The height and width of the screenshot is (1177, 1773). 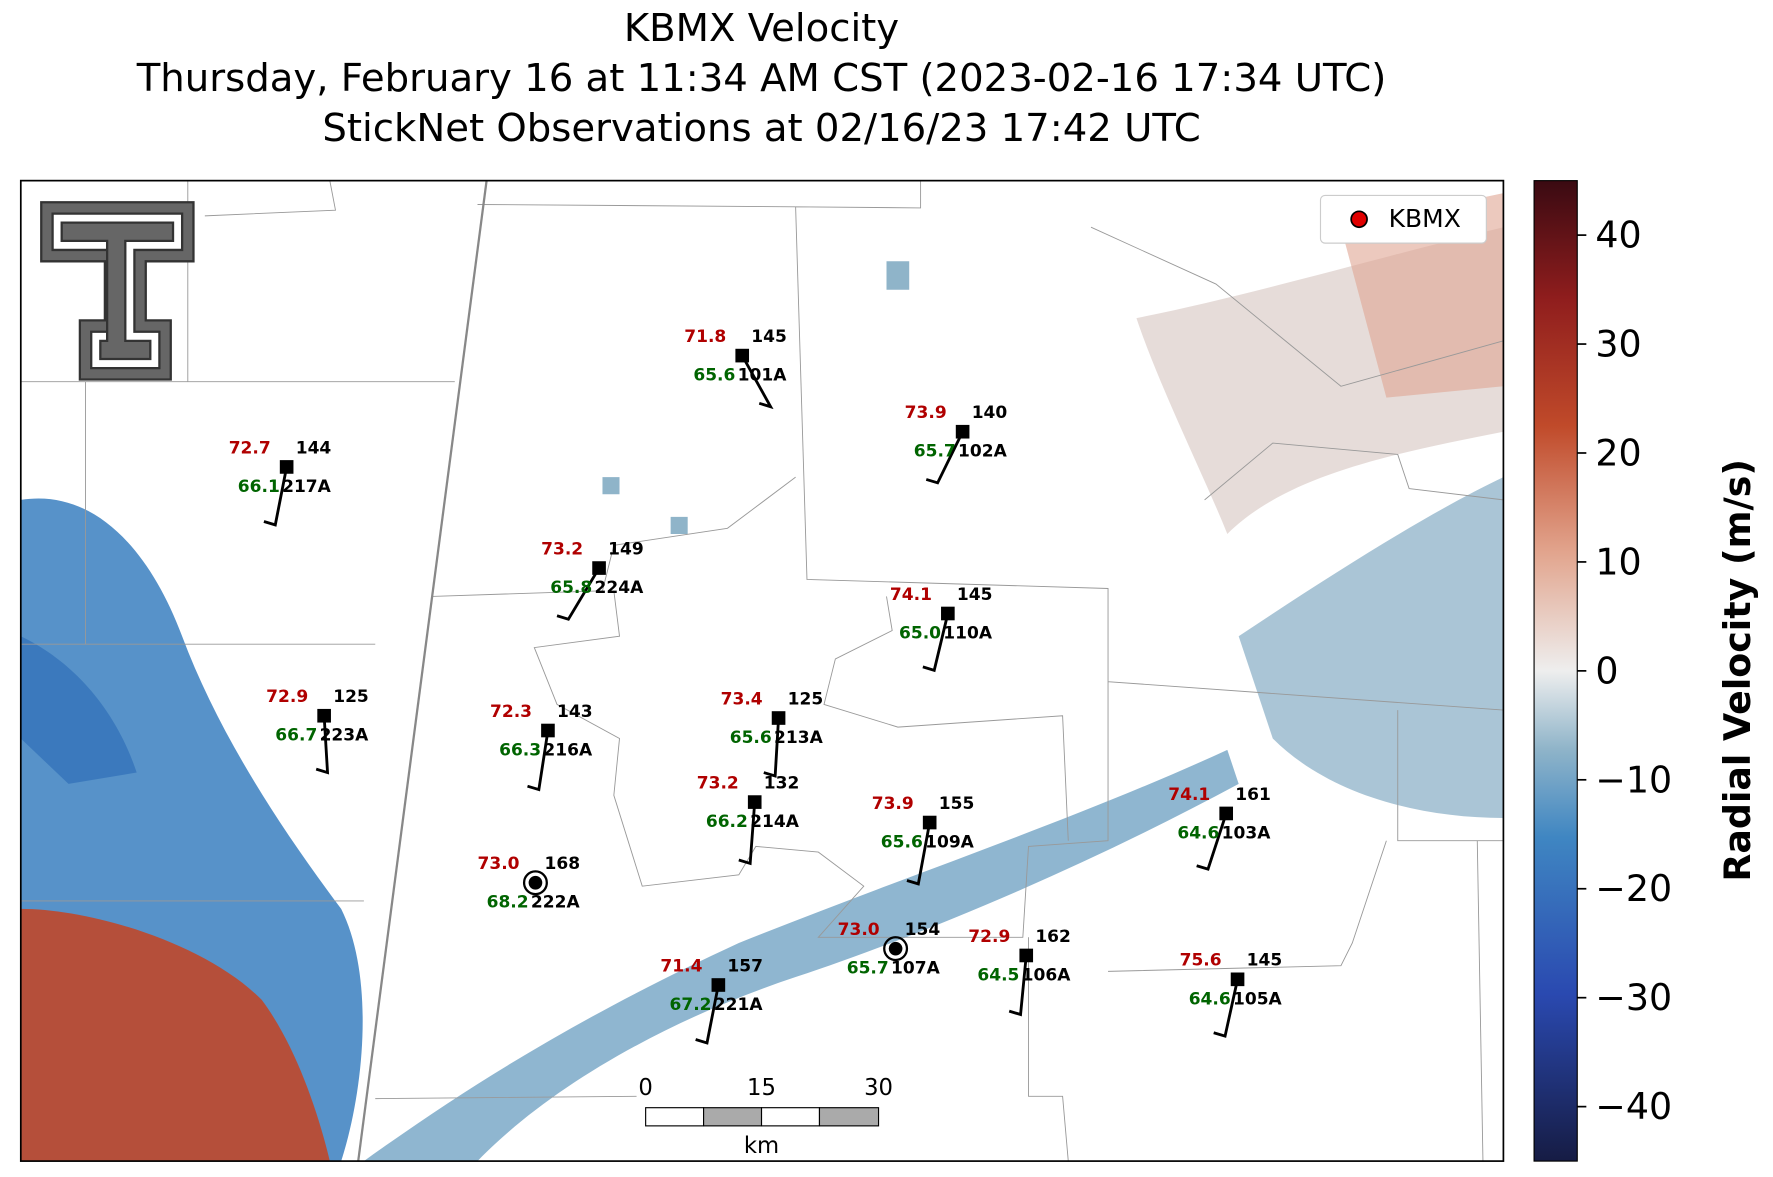 What do you see at coordinates (626, 549) in the screenshot?
I see `station-value: 149` at bounding box center [626, 549].